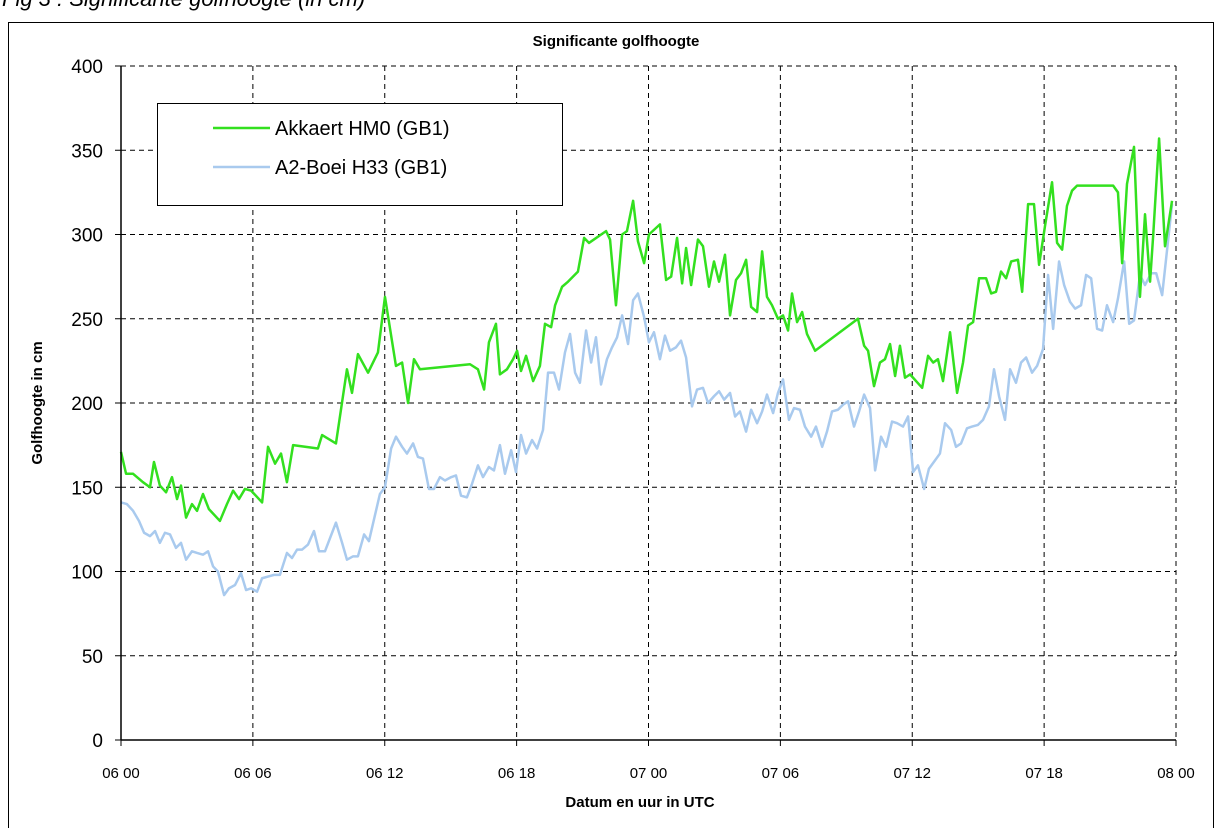 Image resolution: width=1216 pixels, height=828 pixels. What do you see at coordinates (121, 773) in the screenshot?
I see `x-tick-label: 06 00` at bounding box center [121, 773].